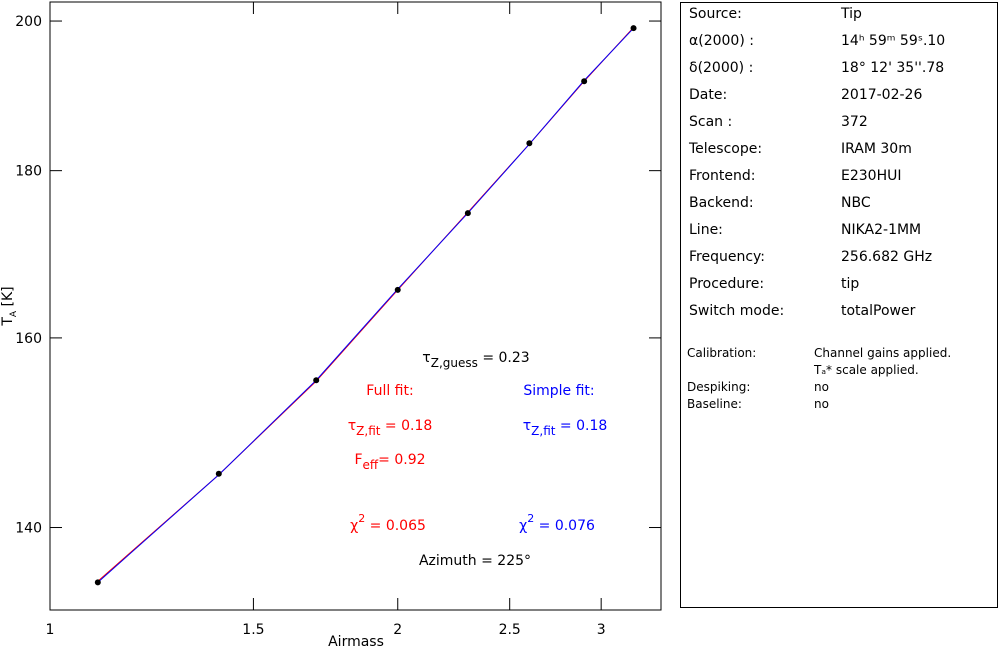 The width and height of the screenshot is (1001, 649). I want to click on note-key: Baseline:, so click(714, 404).